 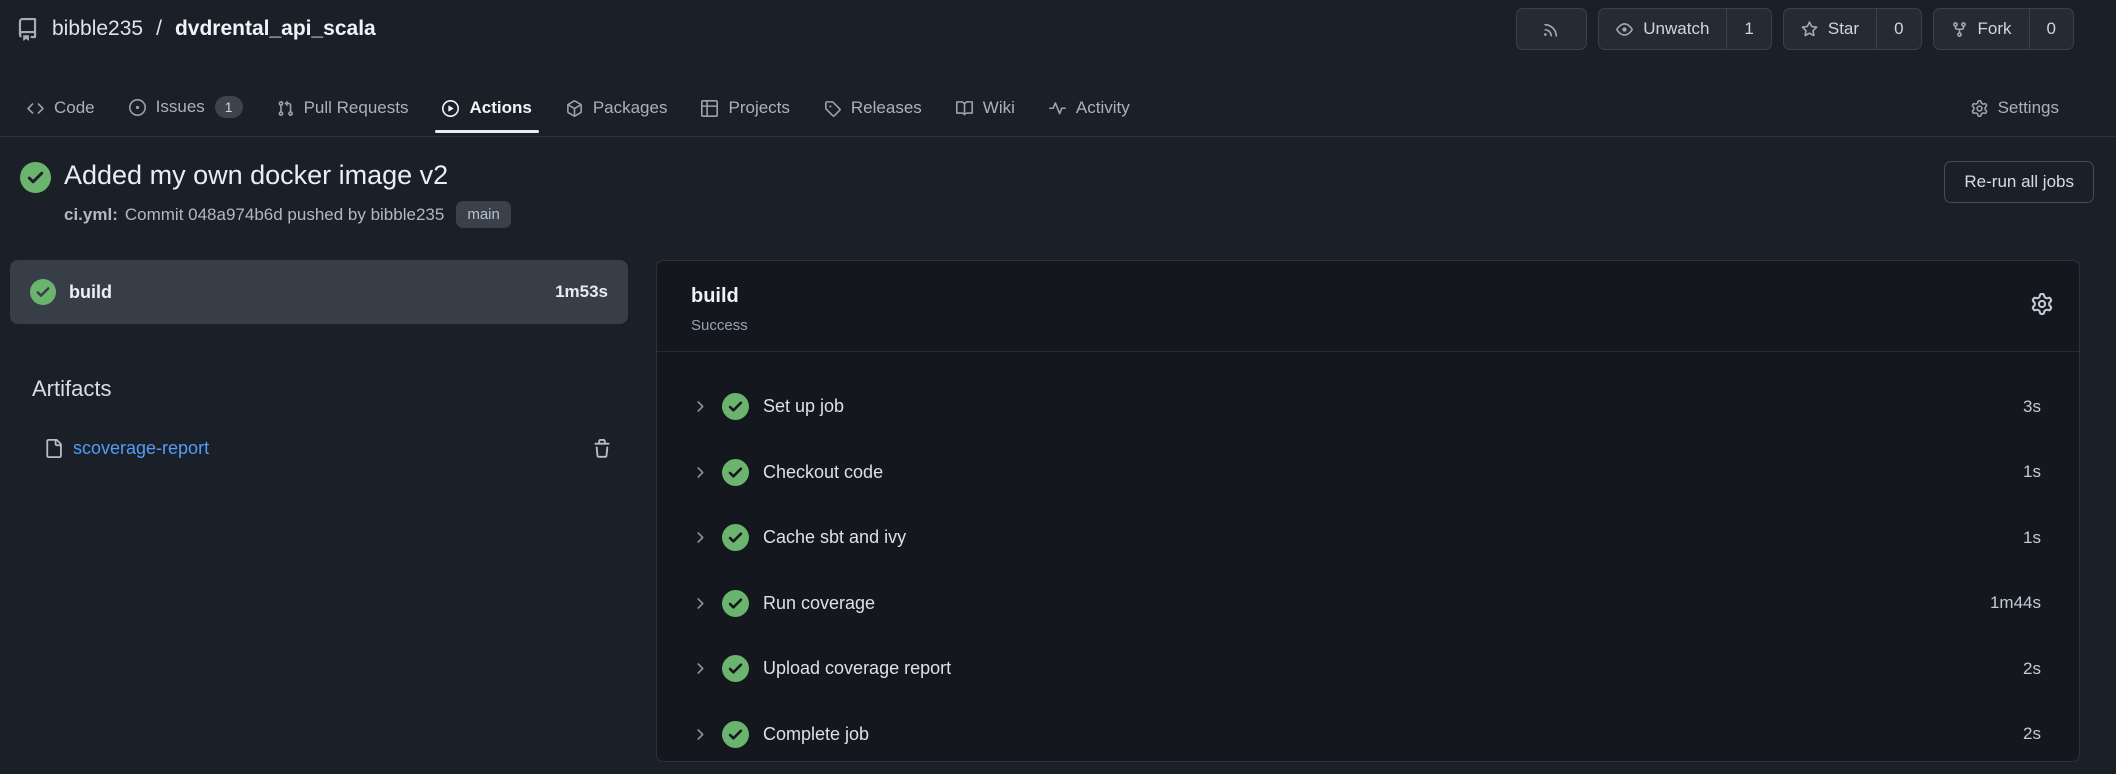 I want to click on tab-packages: Packages, so click(x=617, y=110).